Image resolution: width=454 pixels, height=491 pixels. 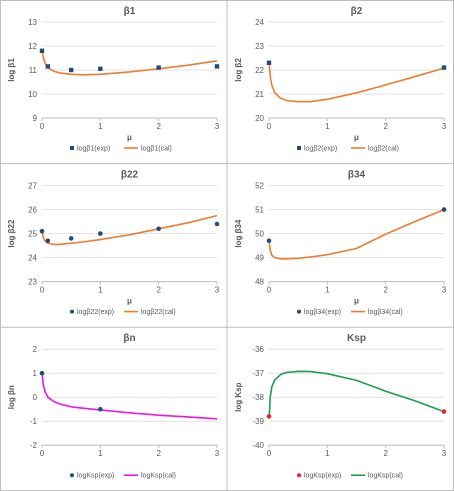 What do you see at coordinates (35, 397) in the screenshot?
I see `y-tick-label: 0` at bounding box center [35, 397].